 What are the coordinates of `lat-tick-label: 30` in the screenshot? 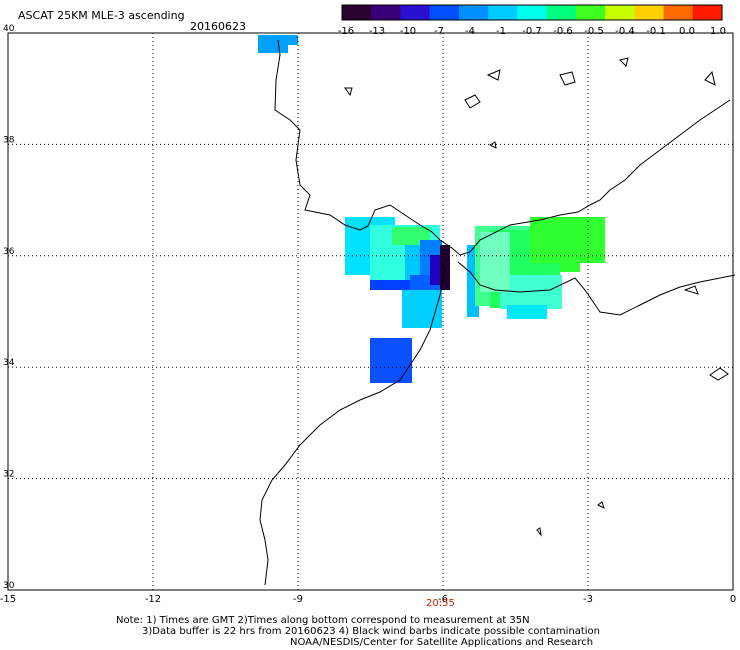 It's located at (9, 586).